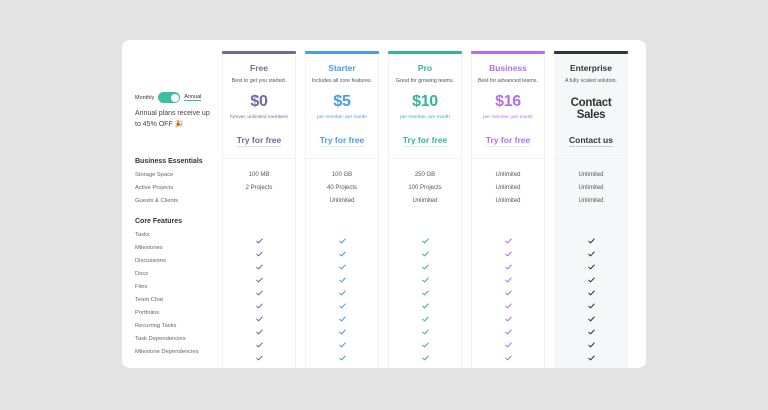 This screenshot has height=410, width=768. What do you see at coordinates (508, 68) in the screenshot?
I see `plan-name: Business` at bounding box center [508, 68].